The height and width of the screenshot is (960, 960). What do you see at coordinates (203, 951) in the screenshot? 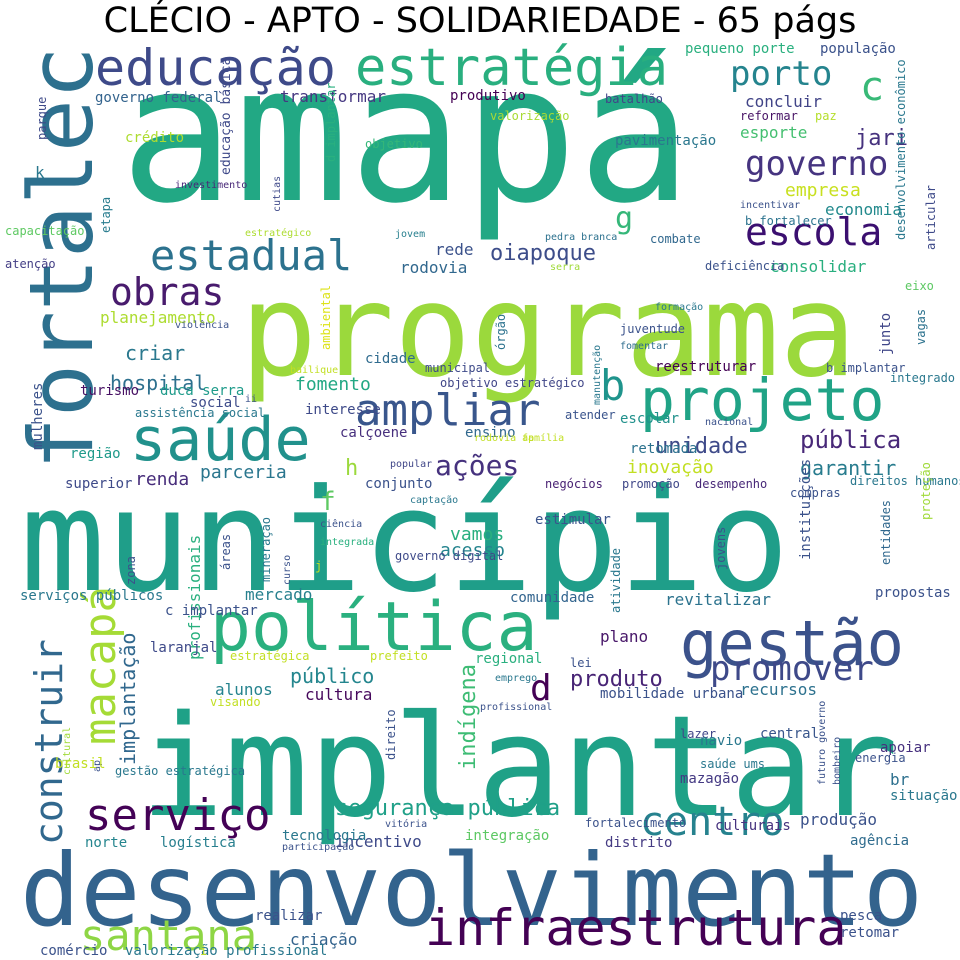
I see `cloud-word: i` at bounding box center [203, 951].